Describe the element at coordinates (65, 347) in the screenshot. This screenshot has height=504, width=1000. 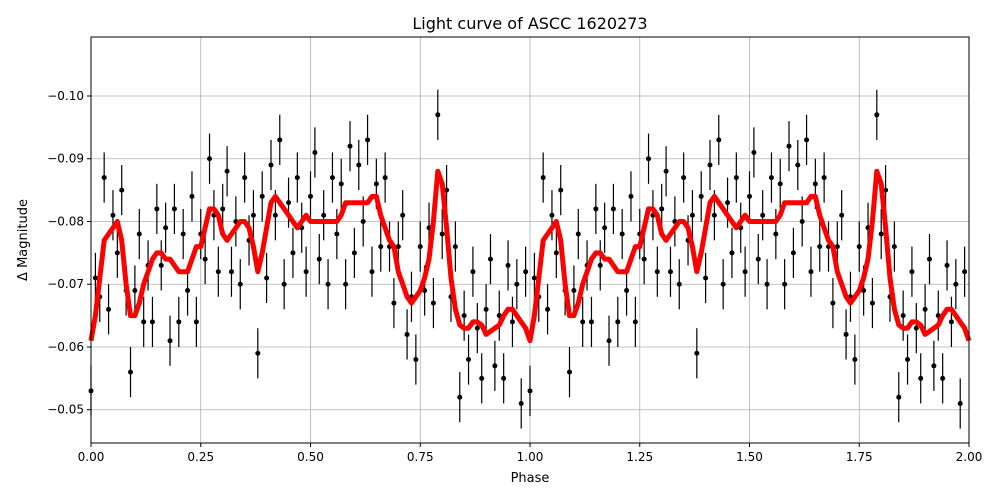
I see `y-tick-label: −0.06` at that location.